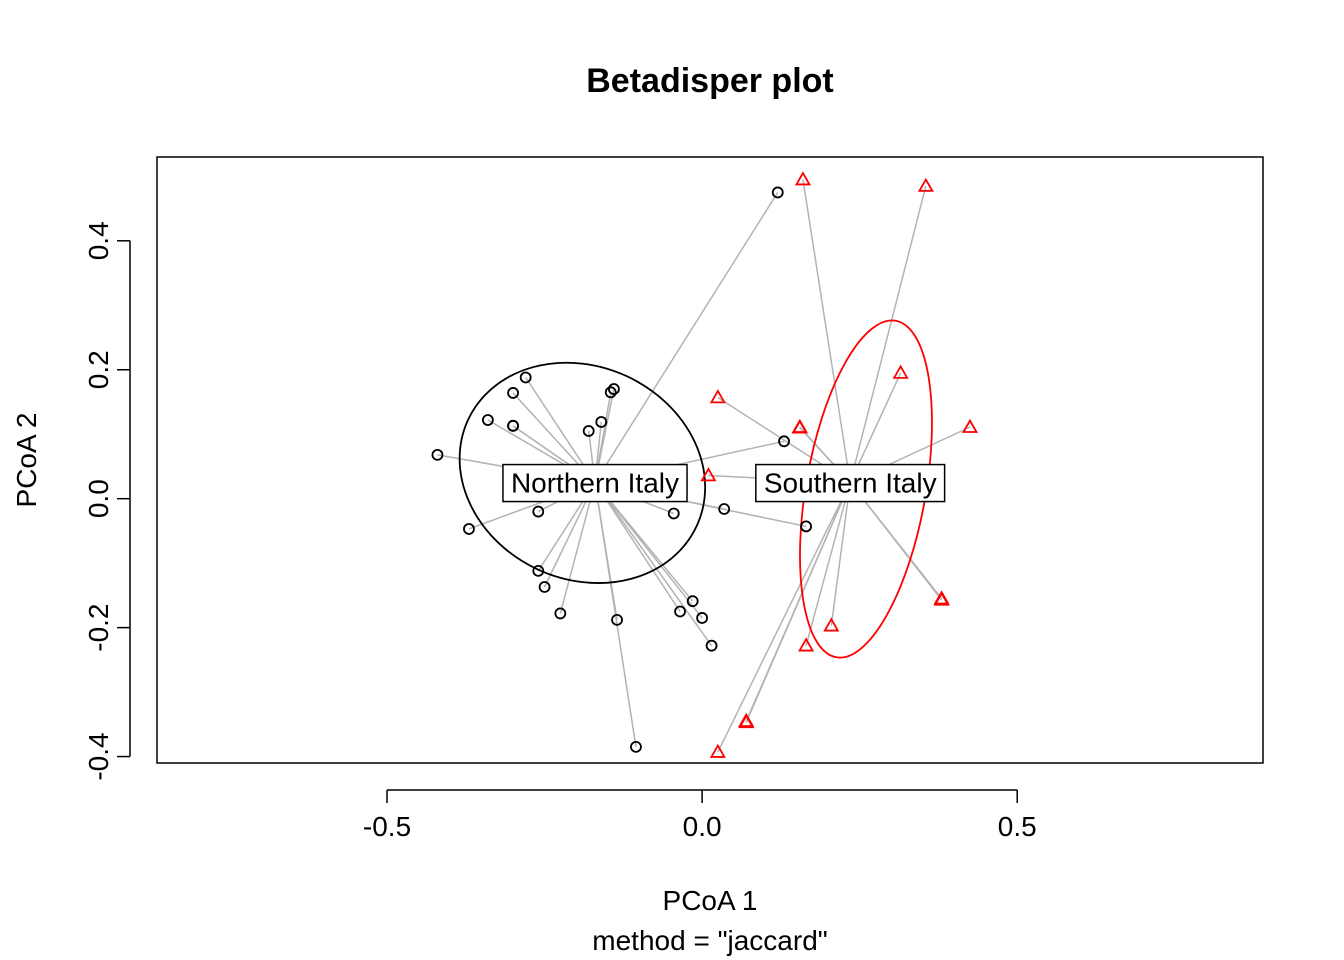  Describe the element at coordinates (26, 460) in the screenshot. I see `y-axis-label: PCoA 2` at that location.